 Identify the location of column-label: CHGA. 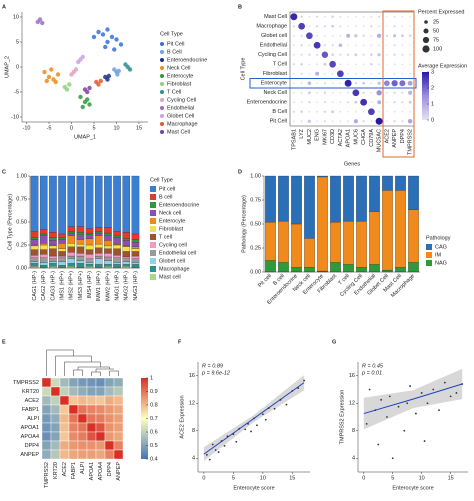
(364, 137).